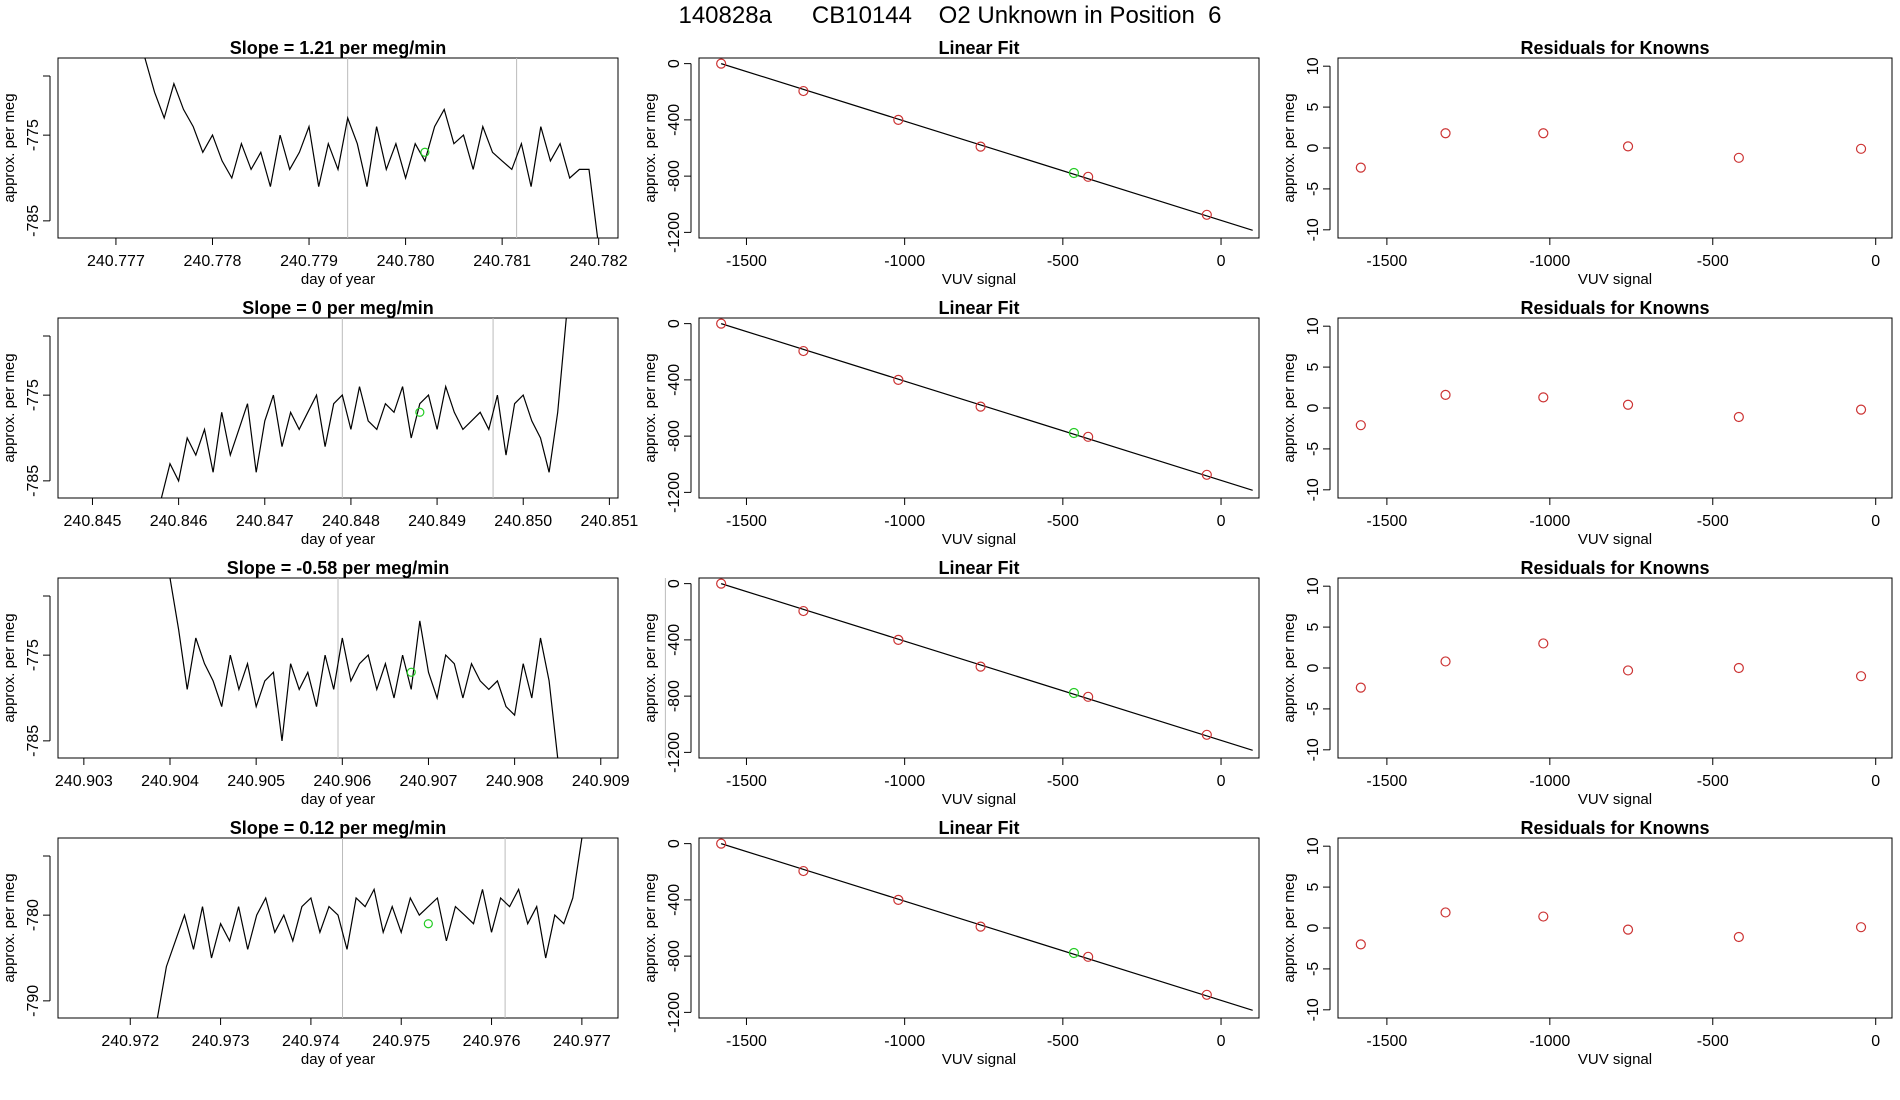 The image size is (1900, 1100). Describe the element at coordinates (1289, 147) in the screenshot. I see `residuals-1-y-axis-label: approx. per meg` at that location.